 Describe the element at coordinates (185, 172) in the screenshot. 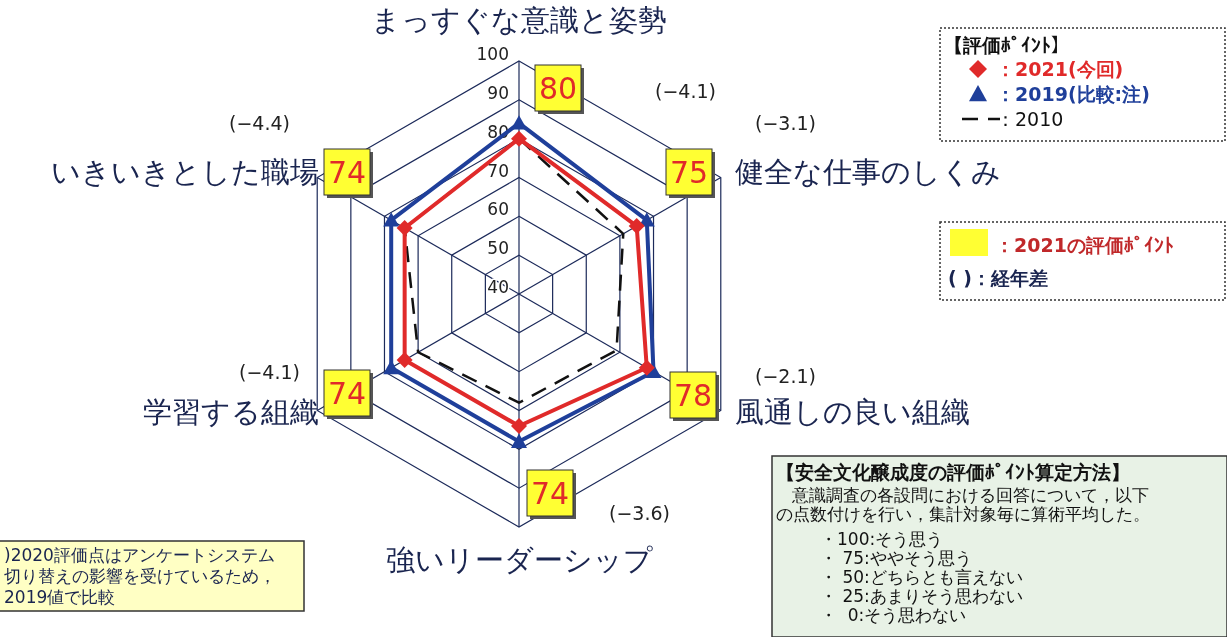

I see `spoke-label: いきいきとした職場` at that location.